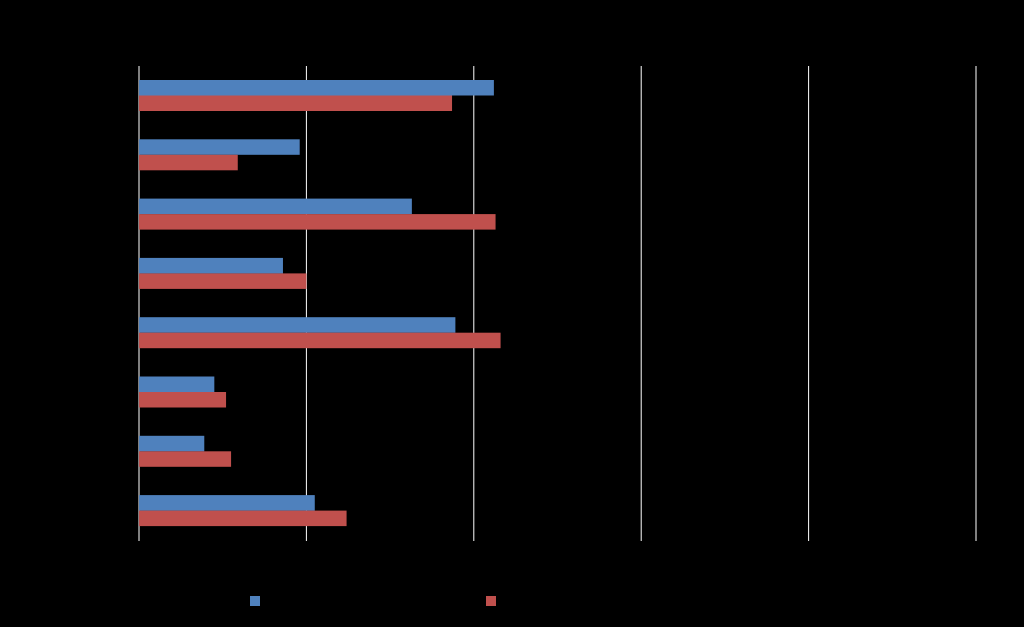  I want to click on legend, so click(373, 601).